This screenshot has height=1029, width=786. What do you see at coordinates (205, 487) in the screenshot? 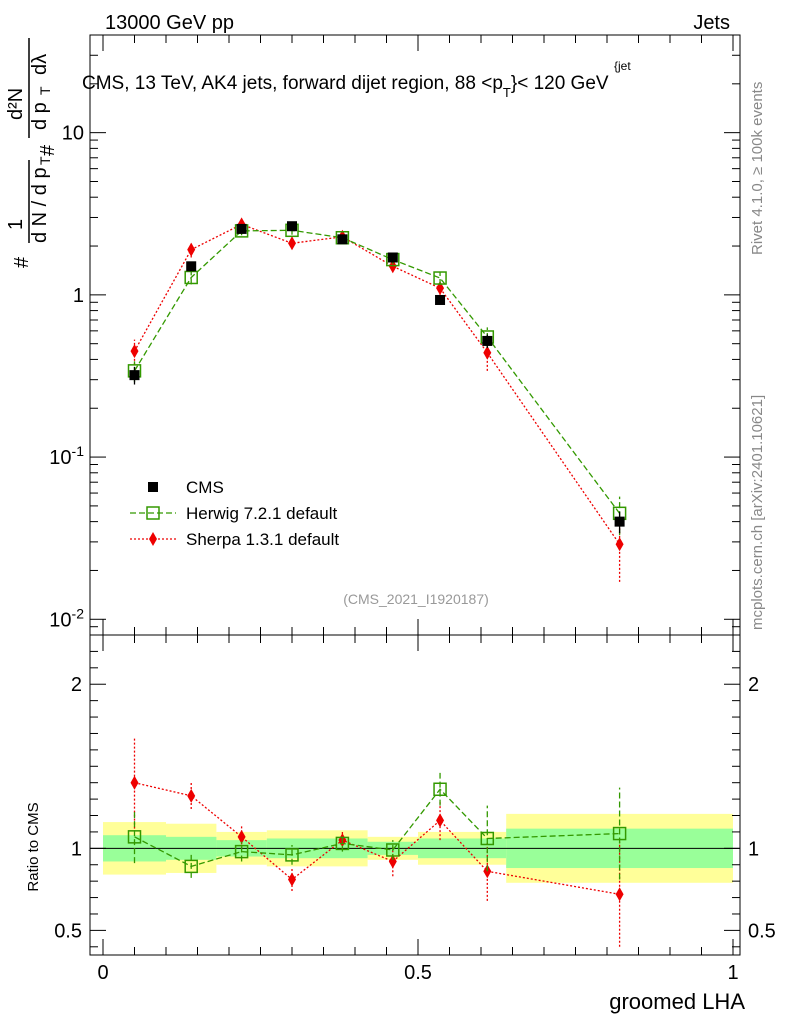
I see `legend-label-cms: CMS` at bounding box center [205, 487].